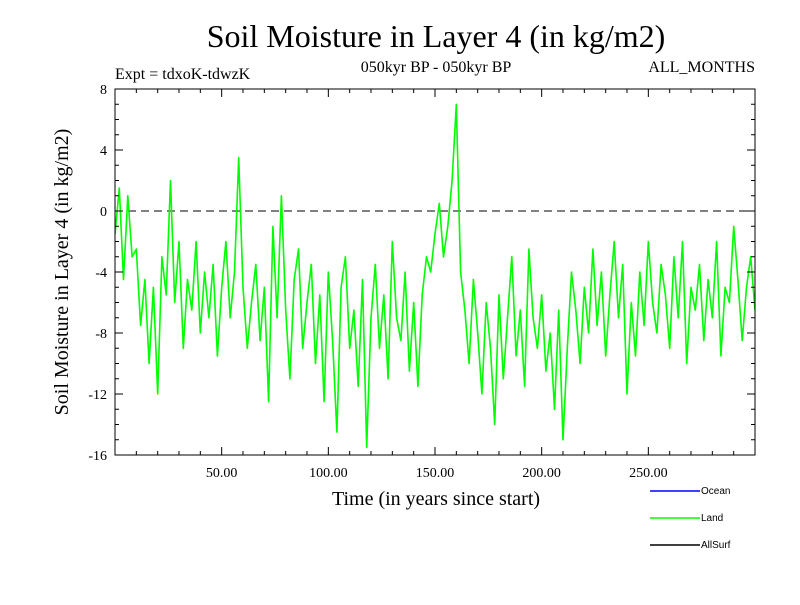 The image size is (800, 605). Describe the element at coordinates (436, 36) in the screenshot. I see `chart-title: Soil Moisture in Layer 4 (in kg/m2)` at that location.